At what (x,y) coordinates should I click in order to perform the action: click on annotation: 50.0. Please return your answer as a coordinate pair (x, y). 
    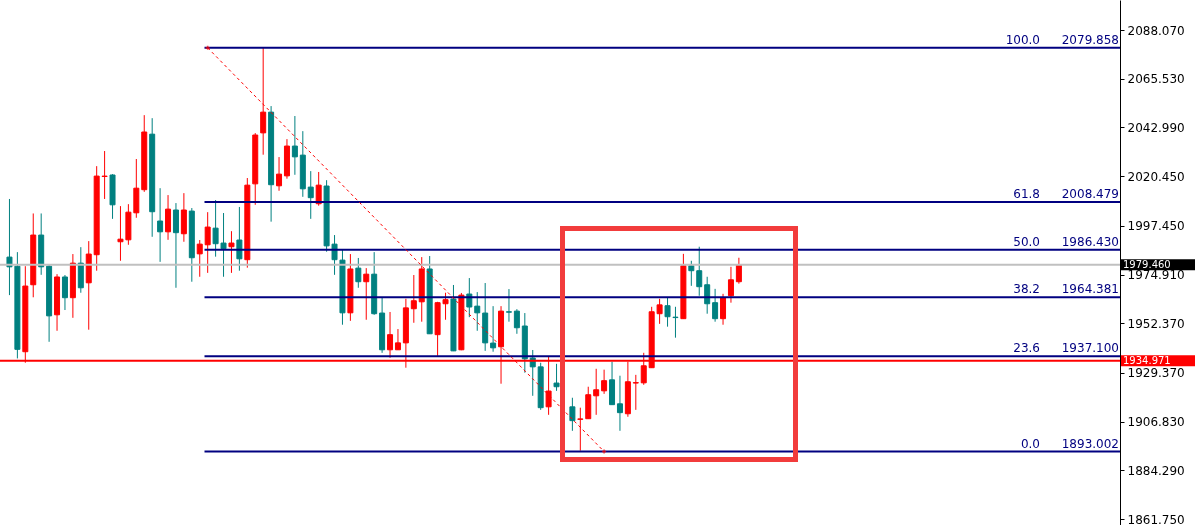
    Looking at the image, I should click on (1026, 241).